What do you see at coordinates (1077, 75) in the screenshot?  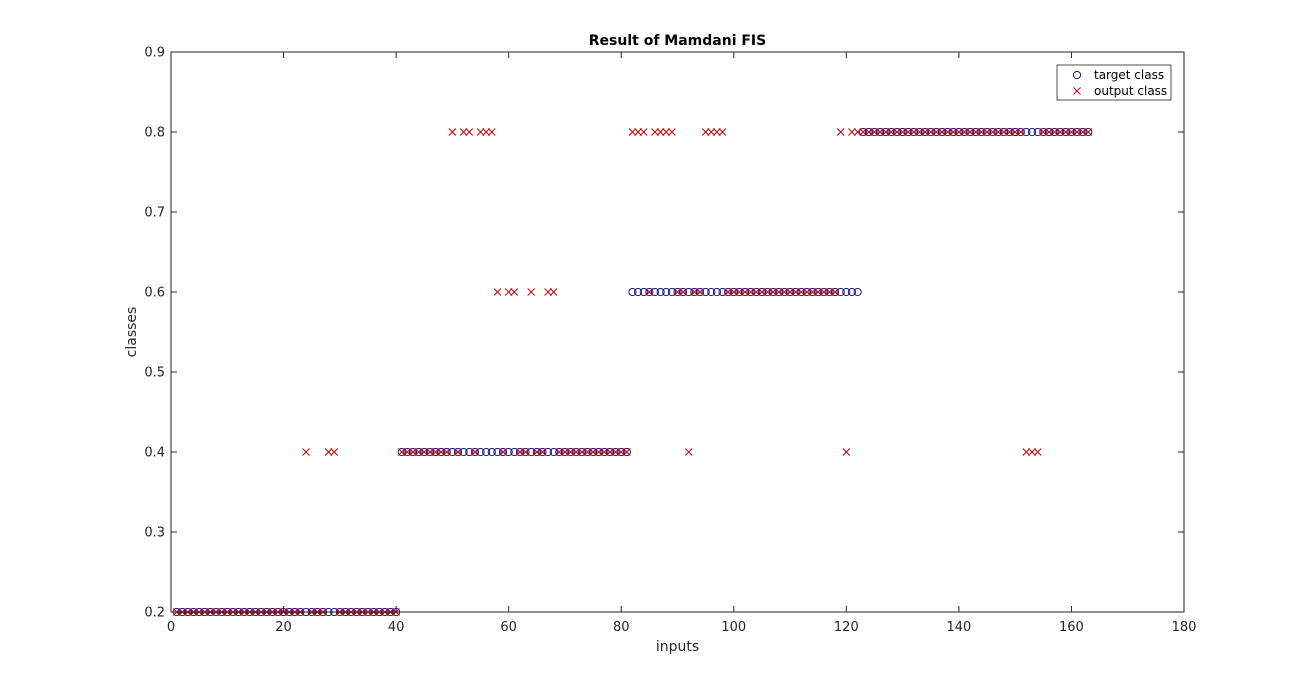 I see `legend-target-marker` at bounding box center [1077, 75].